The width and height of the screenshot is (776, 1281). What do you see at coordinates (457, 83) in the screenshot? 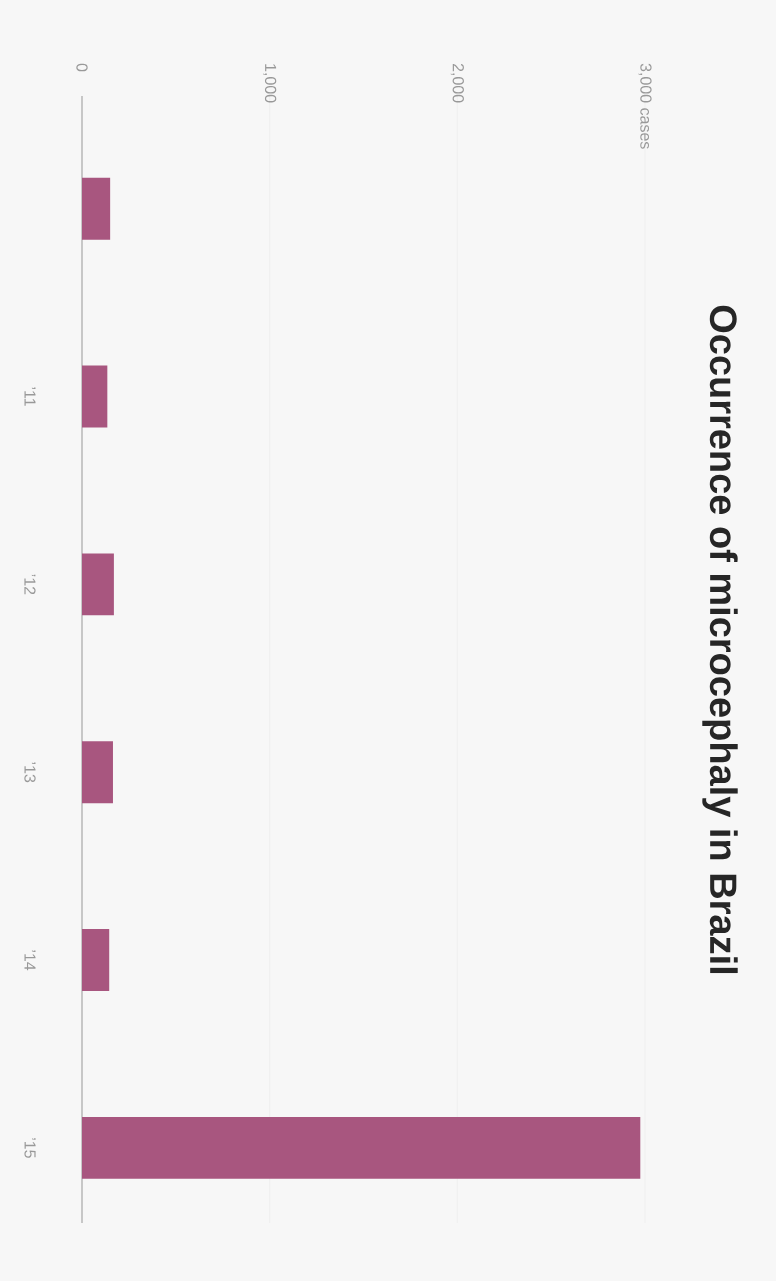
I see `x-tick-label: 2,000` at bounding box center [457, 83].